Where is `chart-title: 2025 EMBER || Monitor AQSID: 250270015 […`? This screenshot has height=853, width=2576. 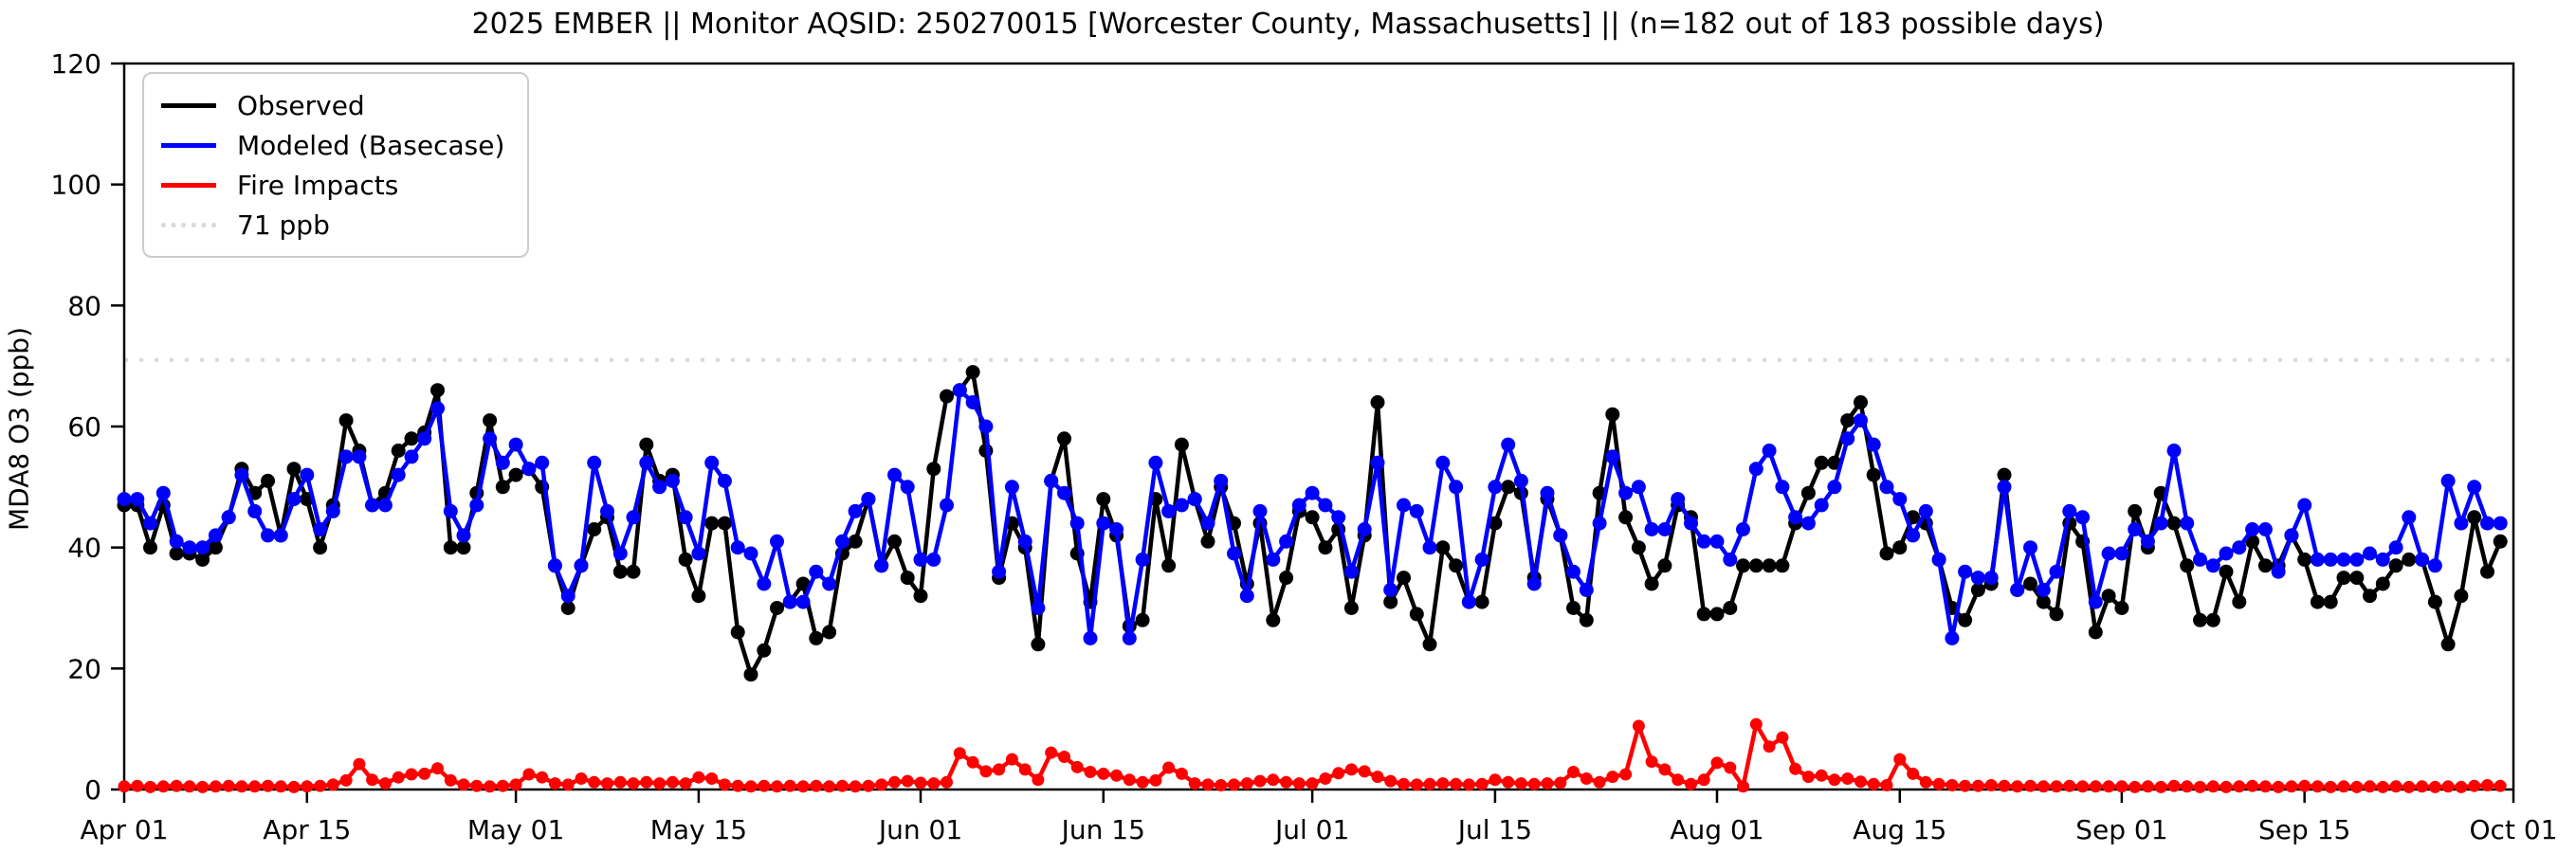 chart-title: 2025 EMBER || Monitor AQSID: 250270015 [… is located at coordinates (1288, 24).